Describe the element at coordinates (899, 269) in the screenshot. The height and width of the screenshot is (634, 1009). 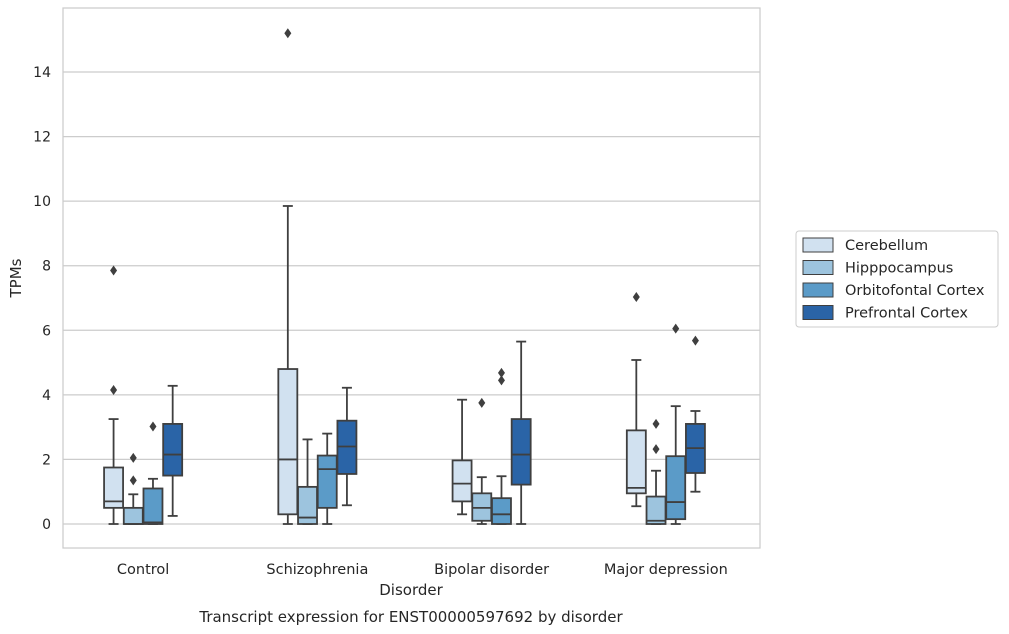
I see `legend-label: Hipppocampus` at that location.